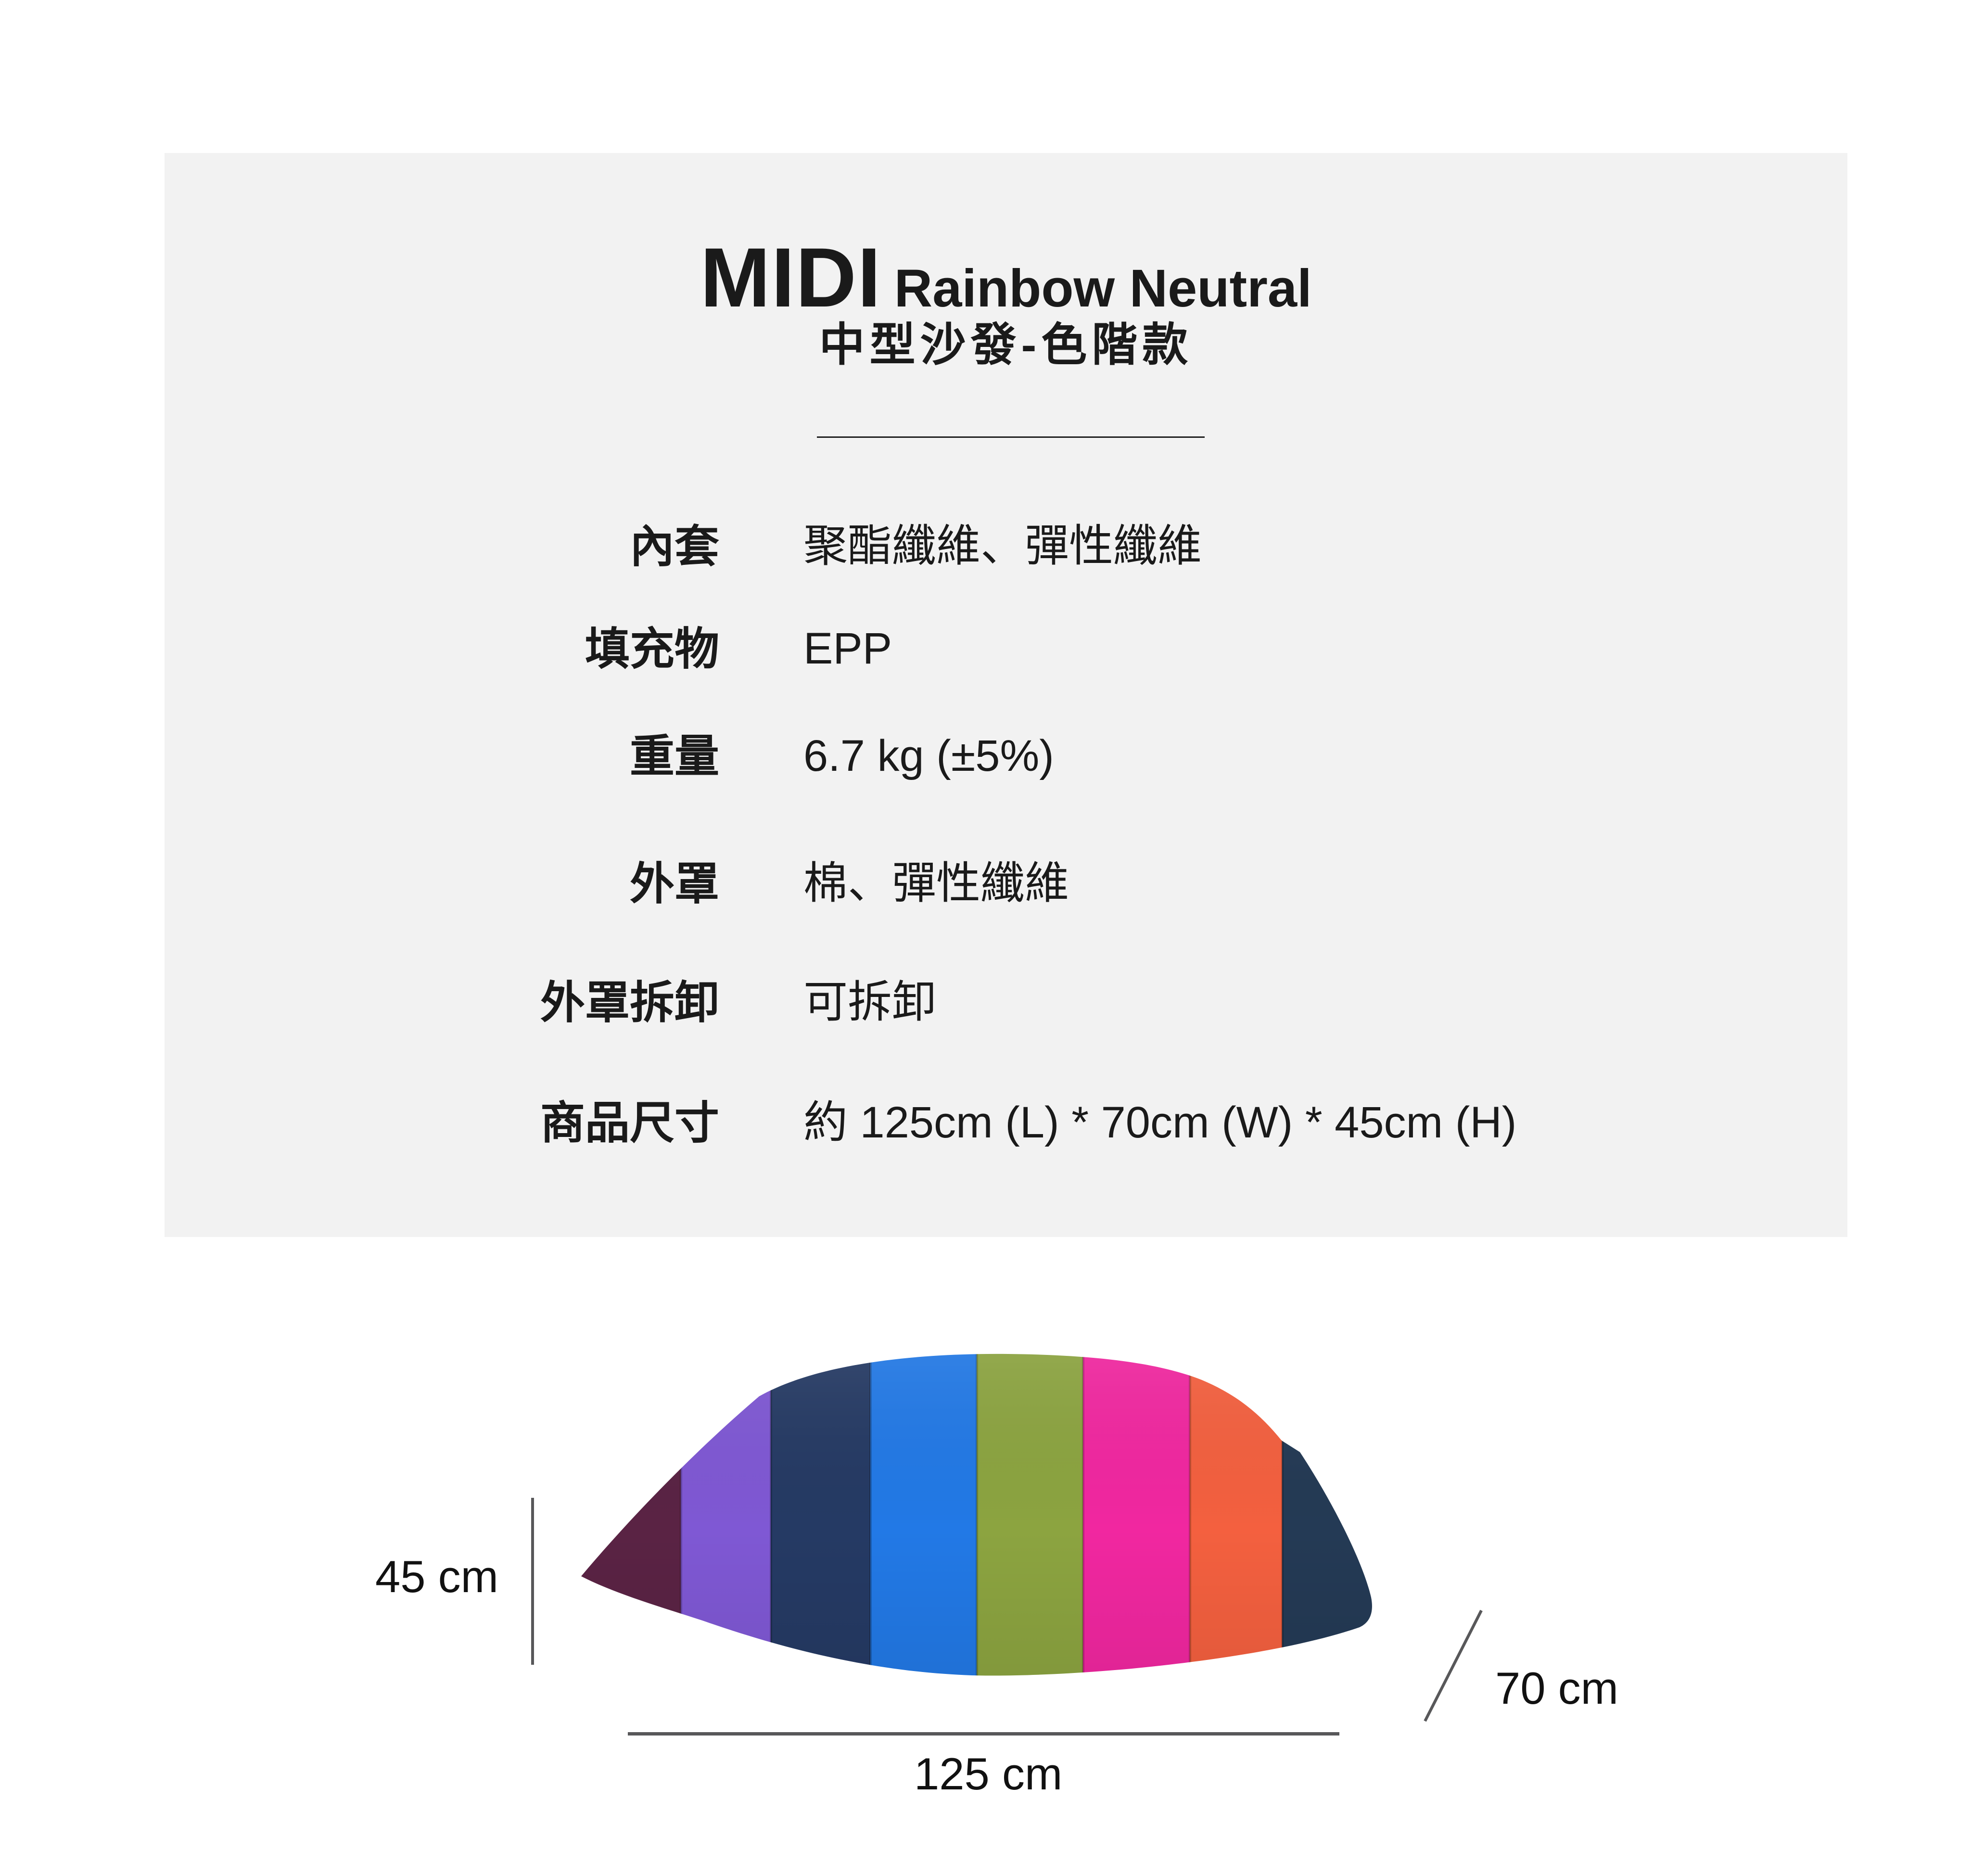 The height and width of the screenshot is (1876, 1985). Describe the element at coordinates (936, 883) in the screenshot. I see `spec-value: 棉、彈性纖維` at that location.